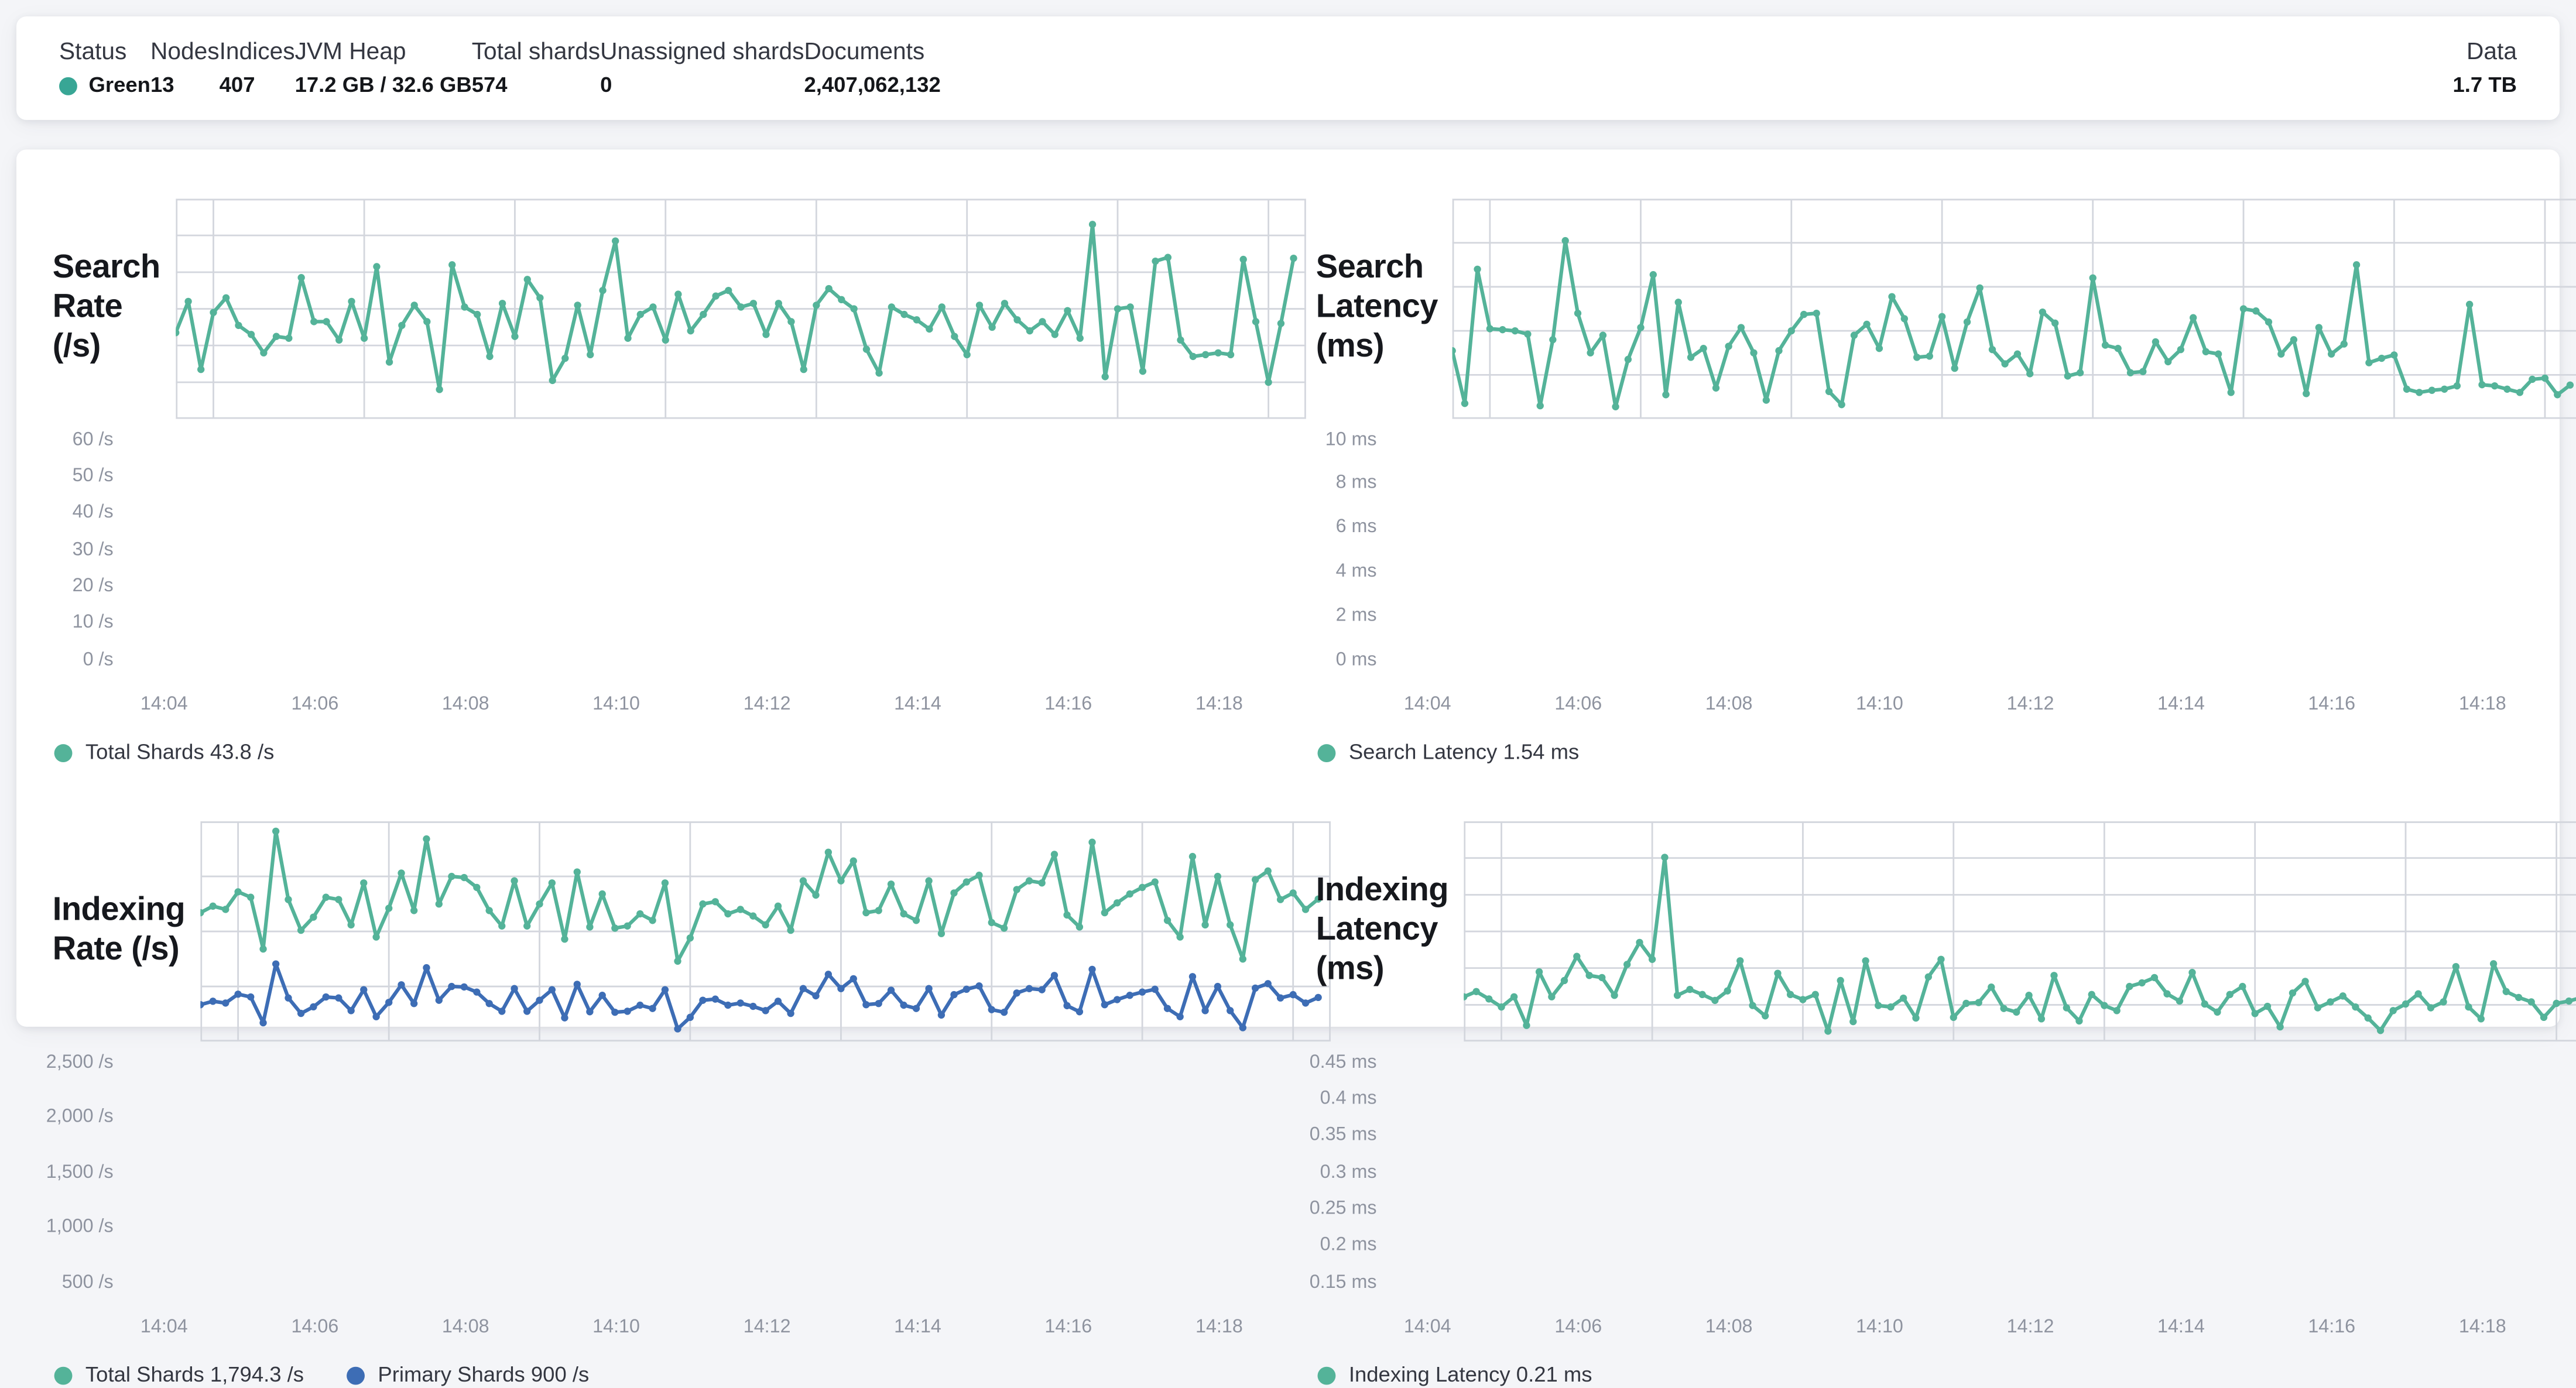  I want to click on stat-value-row: 1.7 TB, so click(2484, 85).